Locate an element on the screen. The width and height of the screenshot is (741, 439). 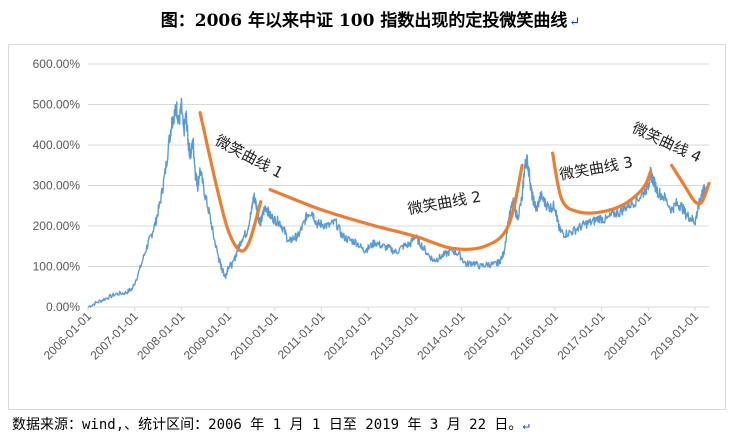
chart-title: 图：2006 年以来中证 100 指数出现的定投微笑曲线 ↵ is located at coordinates (370, 18).